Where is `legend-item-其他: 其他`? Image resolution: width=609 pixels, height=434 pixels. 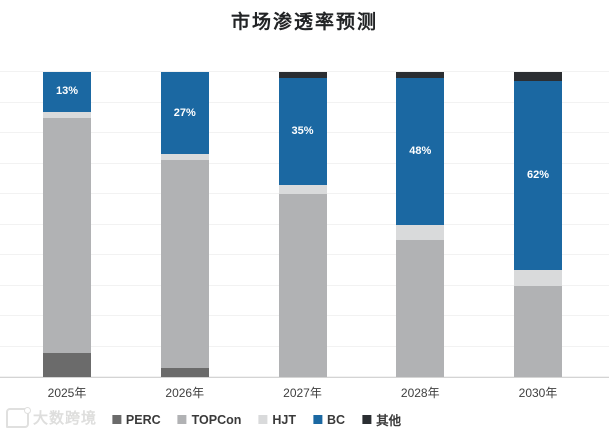
legend-item-其他: 其他 is located at coordinates (381, 419).